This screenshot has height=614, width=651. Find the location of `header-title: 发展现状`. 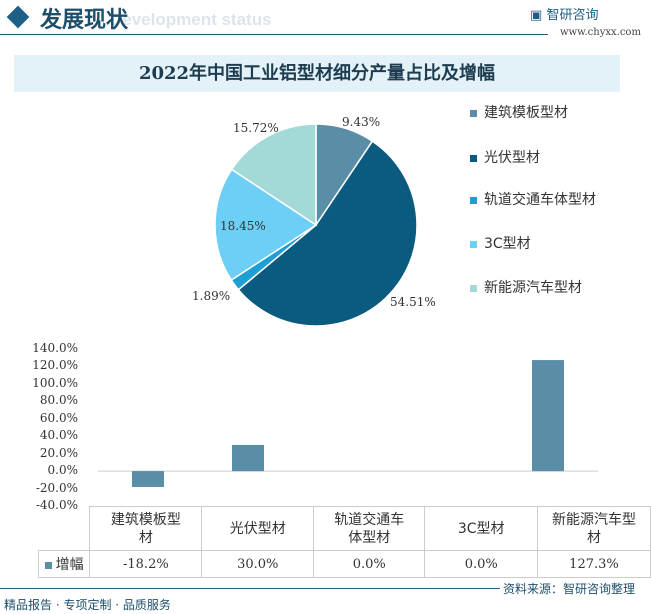

header-title: 发展现状 is located at coordinates (84, 20).